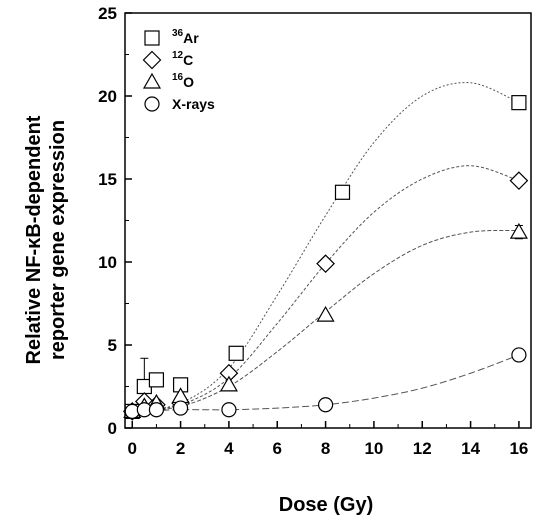  I want to click on y-tick-label: 25, so click(107, 13).